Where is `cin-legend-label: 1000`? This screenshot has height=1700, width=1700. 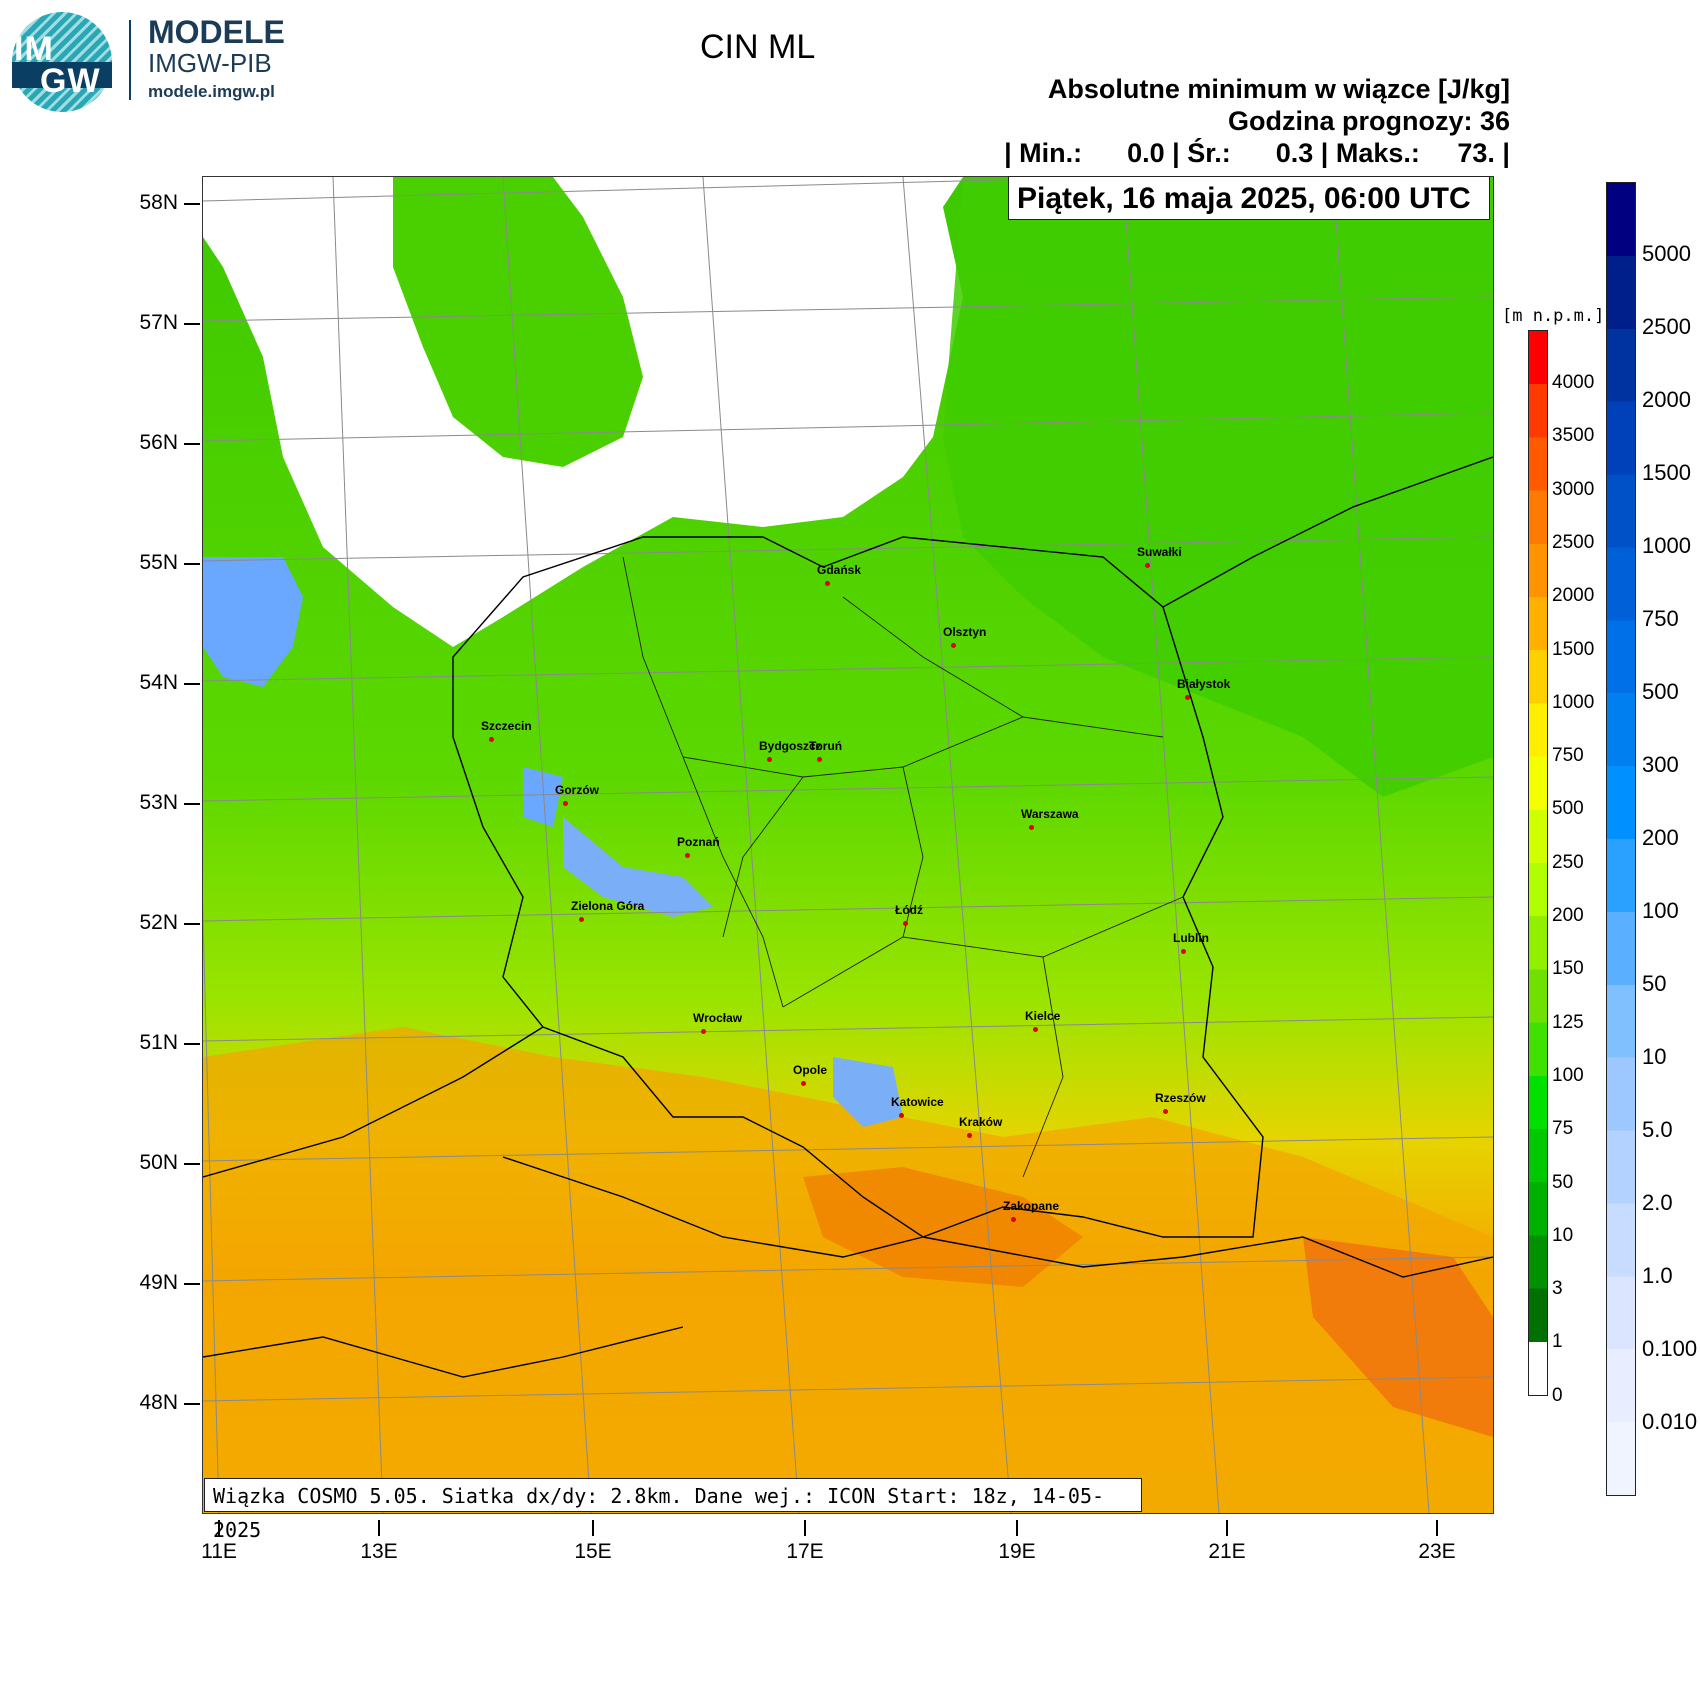
cin-legend-label: 1000 is located at coordinates (1666, 545).